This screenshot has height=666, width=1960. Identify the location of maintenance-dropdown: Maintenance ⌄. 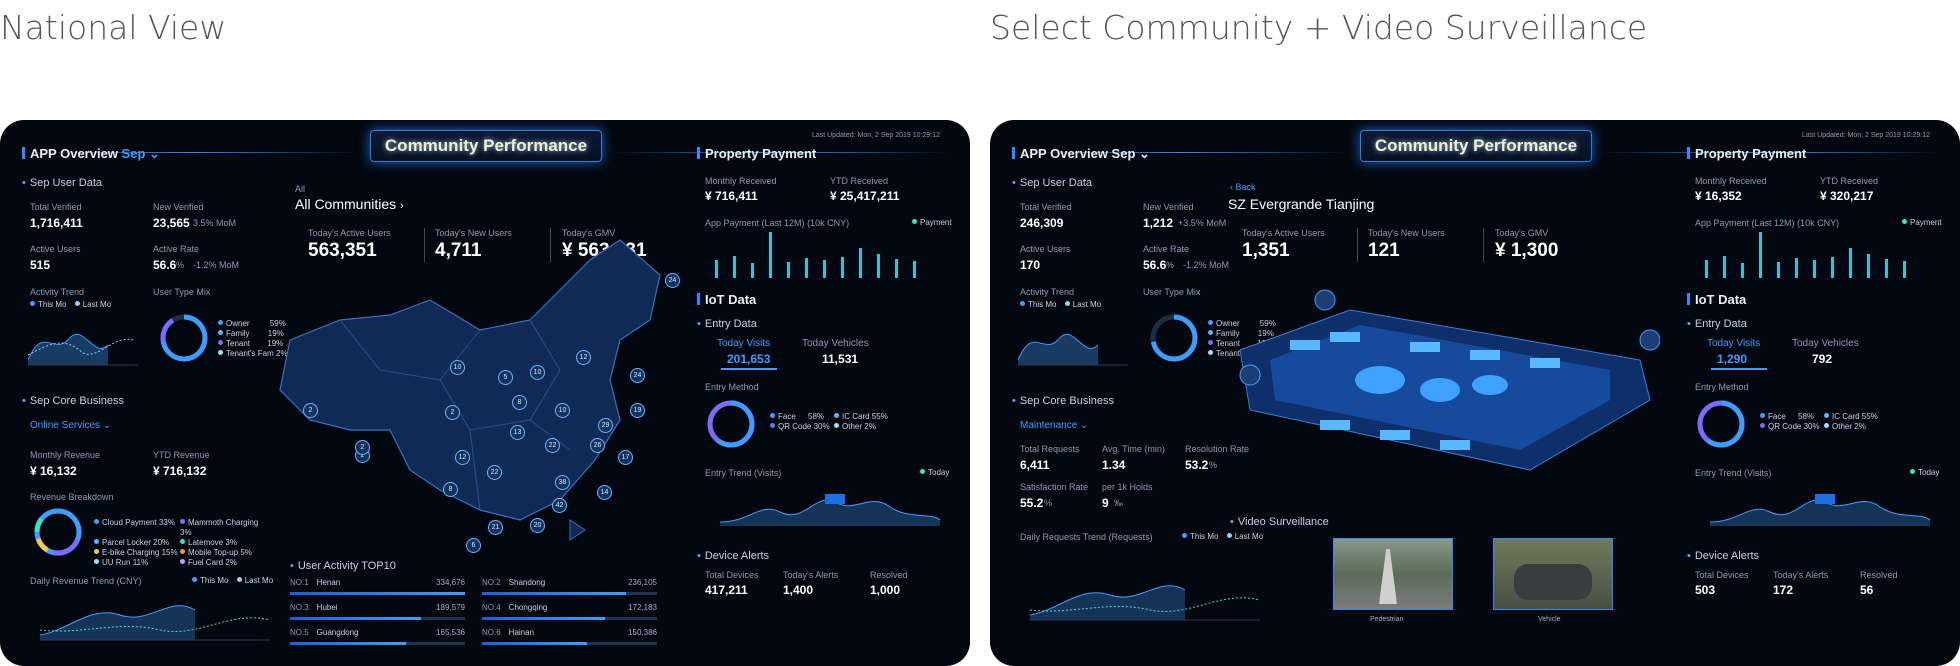
(1054, 425).